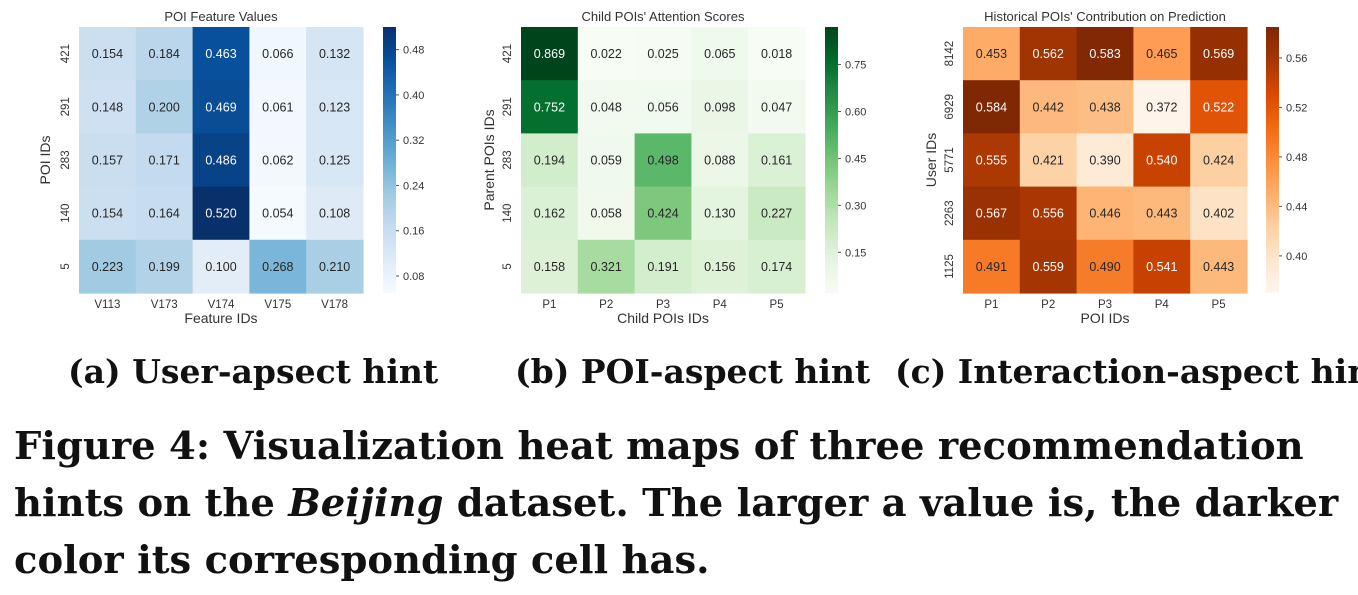 This screenshot has width=1358, height=595. Describe the element at coordinates (1296, 108) in the screenshot. I see `colorbar-tick-label: 0.52` at that location.